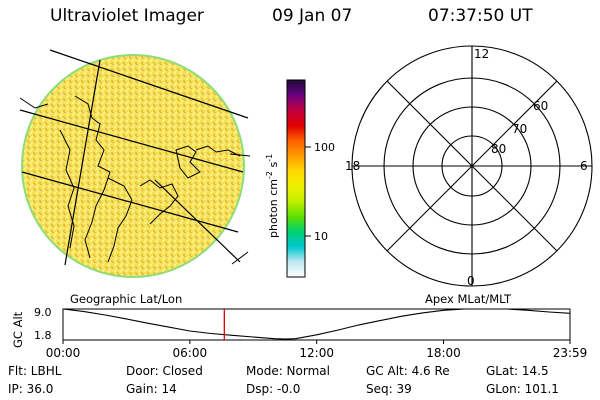 Image resolution: width=600 pixels, height=400 pixels. What do you see at coordinates (164, 371) in the screenshot?
I see `door-info: Door: Closed` at bounding box center [164, 371].